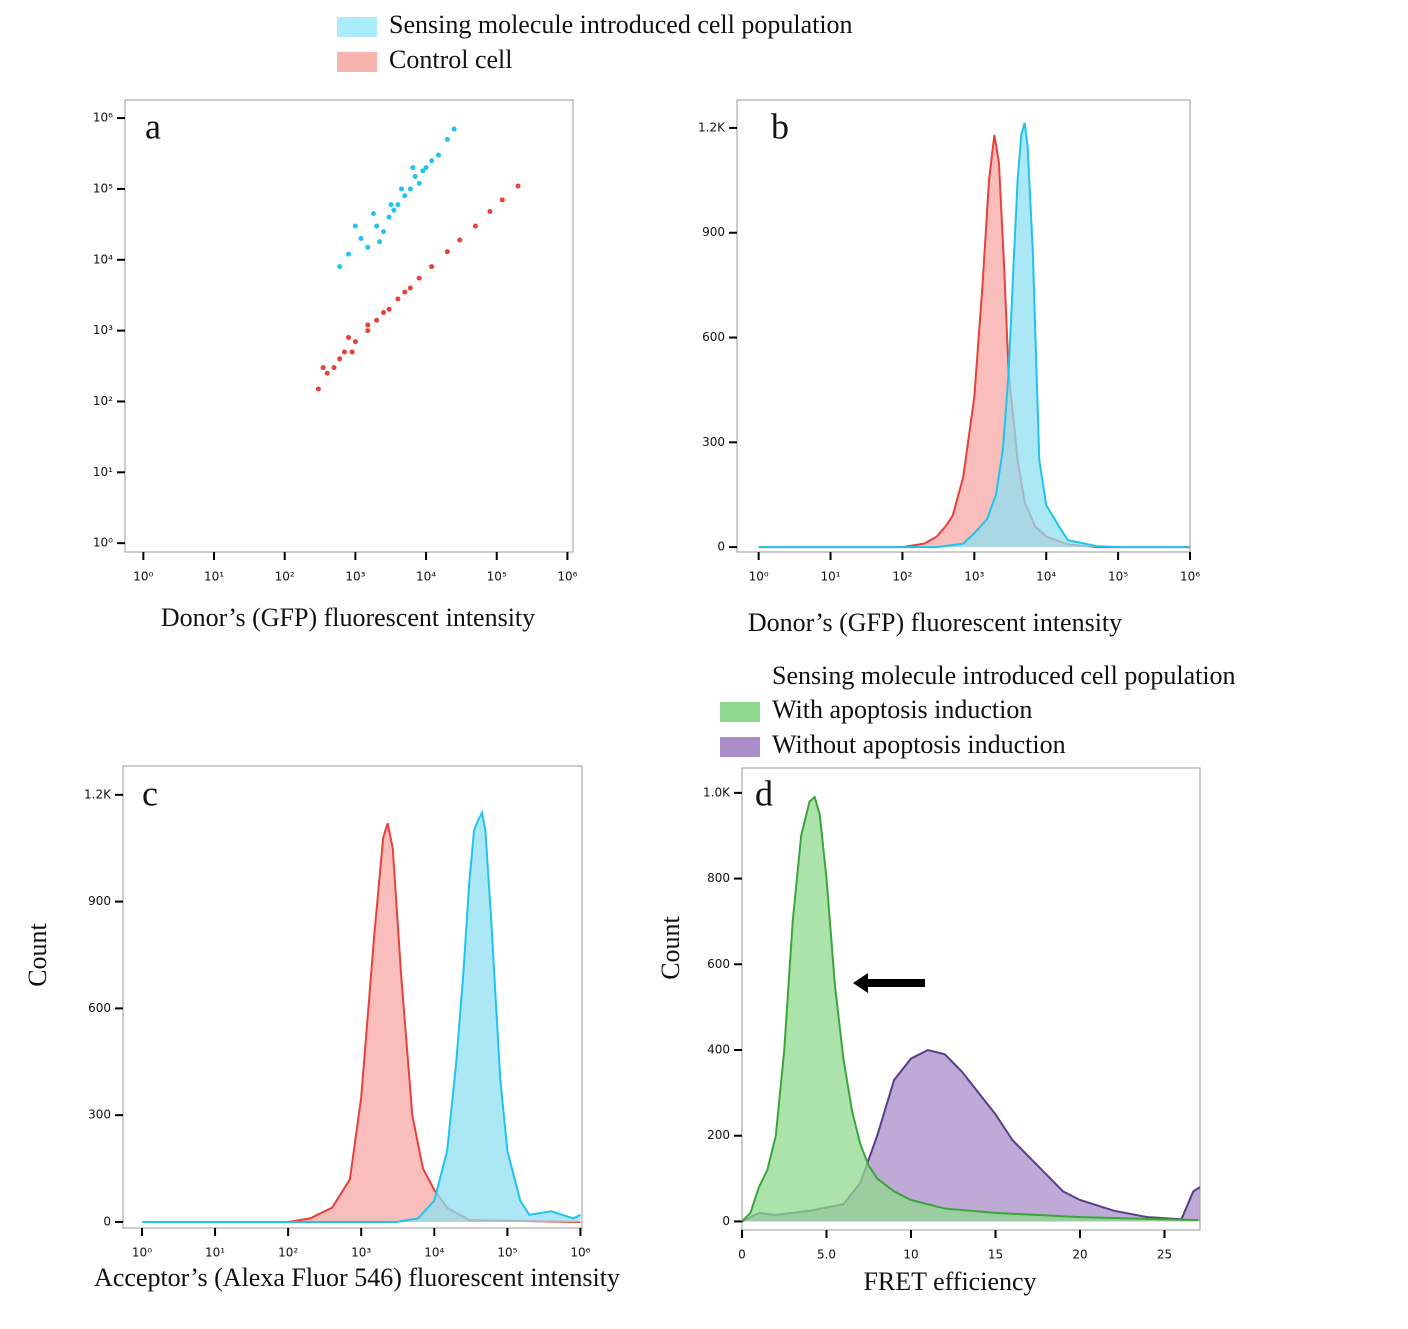 This screenshot has height=1329, width=1408. Describe the element at coordinates (889, 983) in the screenshot. I see `arrow` at that location.